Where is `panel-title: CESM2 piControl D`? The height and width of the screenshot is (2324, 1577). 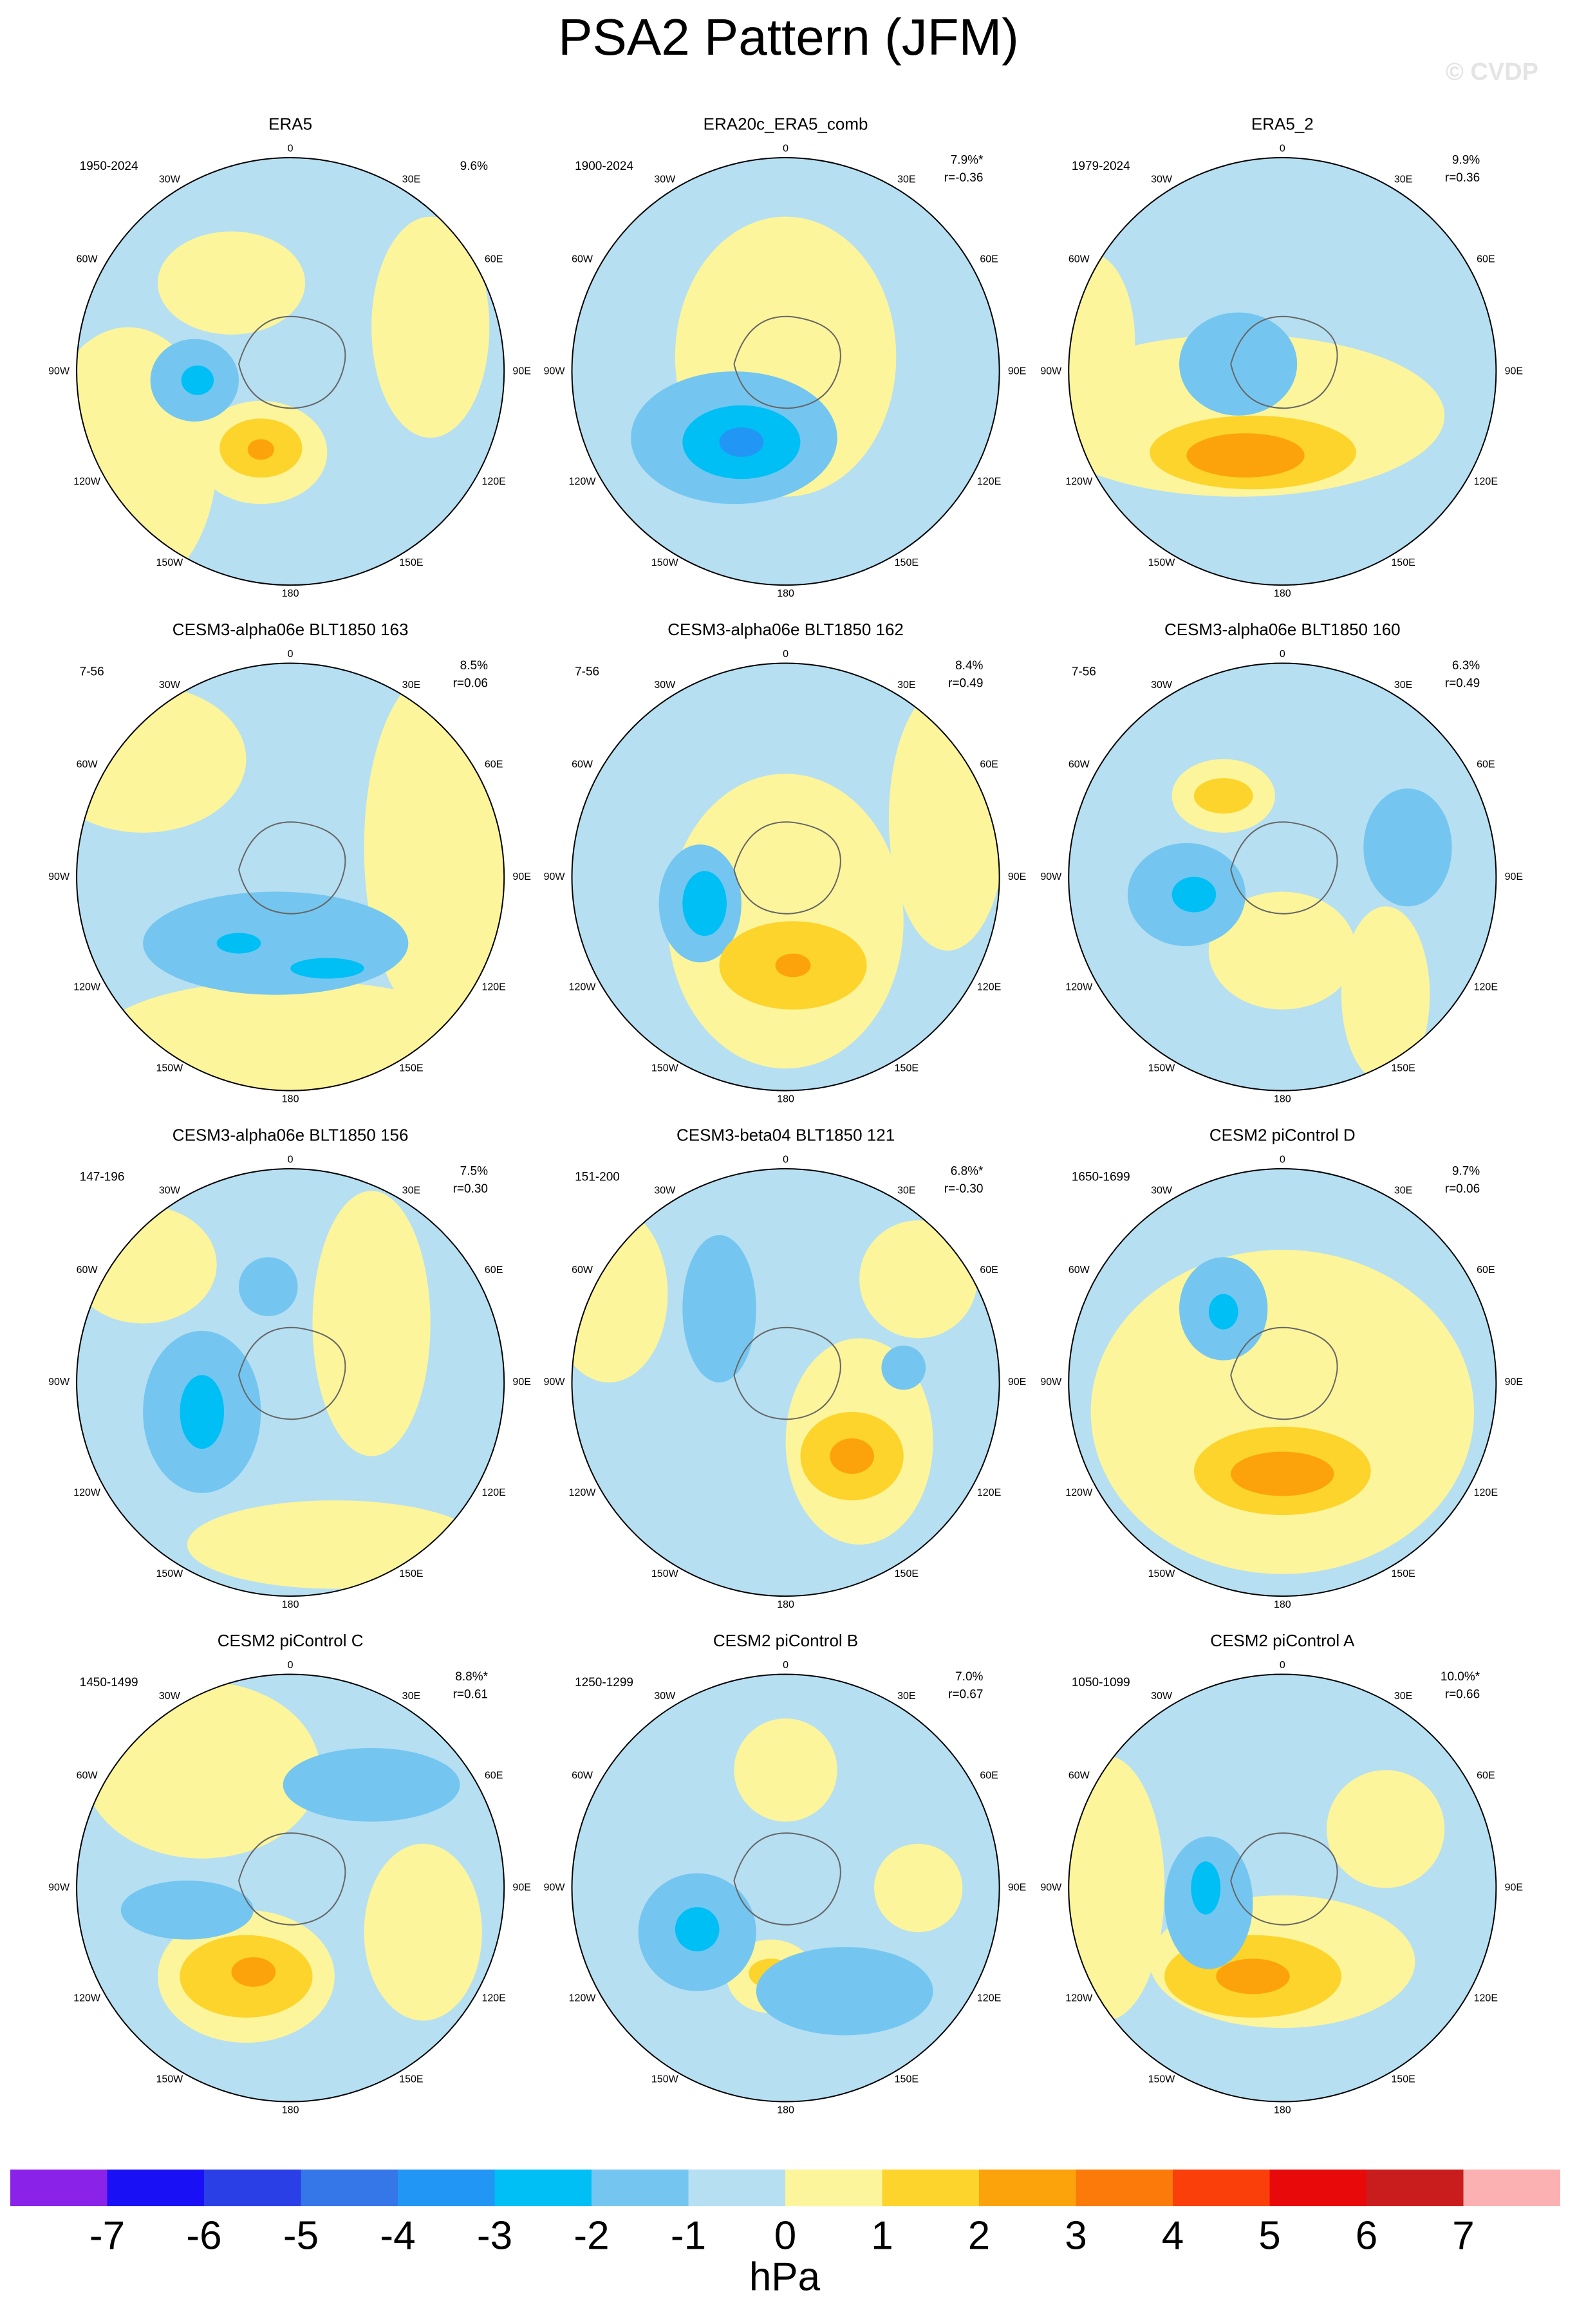 panel-title: CESM2 piControl D is located at coordinates (1282, 1134).